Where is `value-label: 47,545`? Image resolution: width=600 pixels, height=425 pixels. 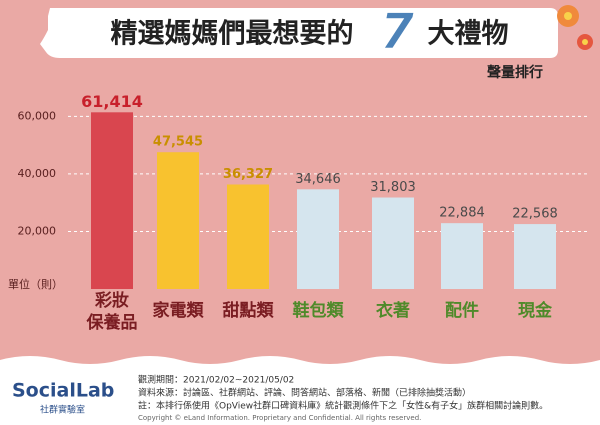 value-label: 47,545 is located at coordinates (178, 142).